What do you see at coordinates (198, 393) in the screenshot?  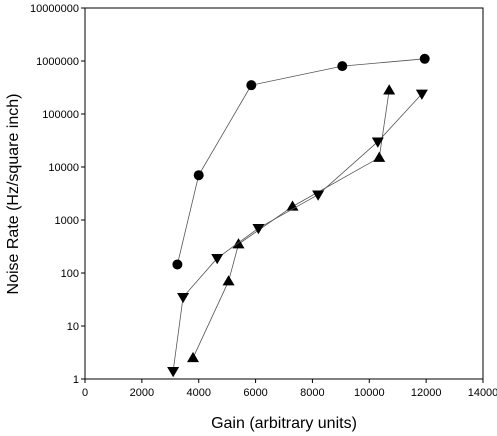 I see `x-tick-label: 4000` at bounding box center [198, 393].